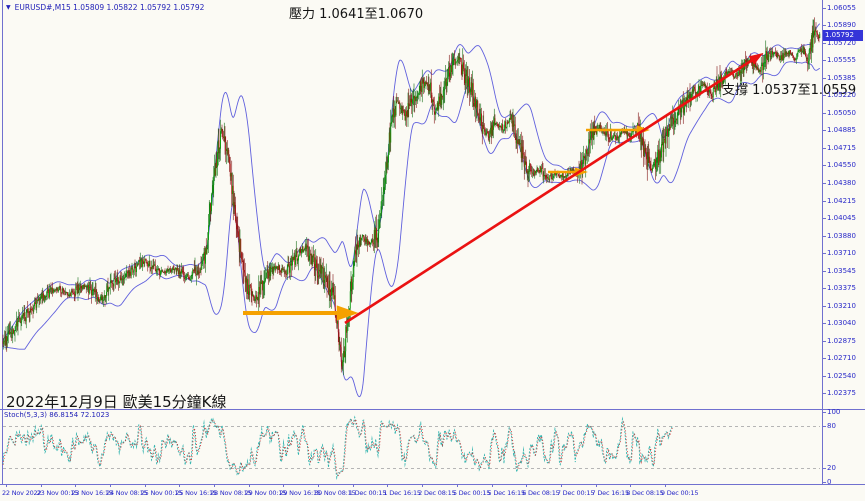  Describe the element at coordinates (300, 493) in the screenshot. I see `time-axis-label: 29 Nov 16:15` at that location.